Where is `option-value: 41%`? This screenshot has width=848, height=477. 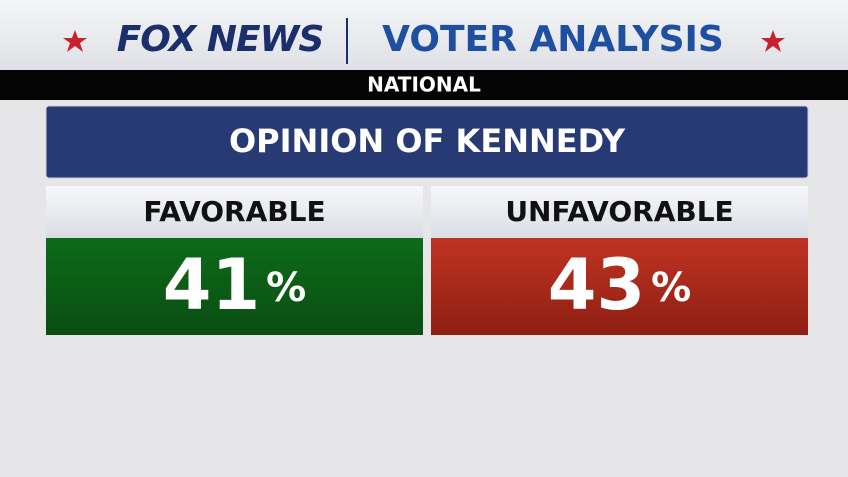 option-value: 41% is located at coordinates (235, 285).